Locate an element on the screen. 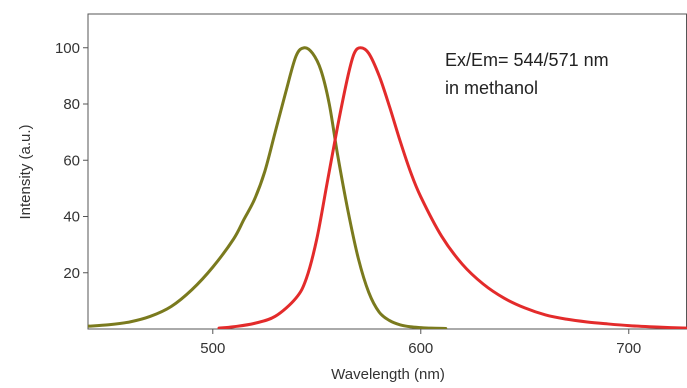 This screenshot has height=388, width=687. x-tick-label: 600 is located at coordinates (420, 348).